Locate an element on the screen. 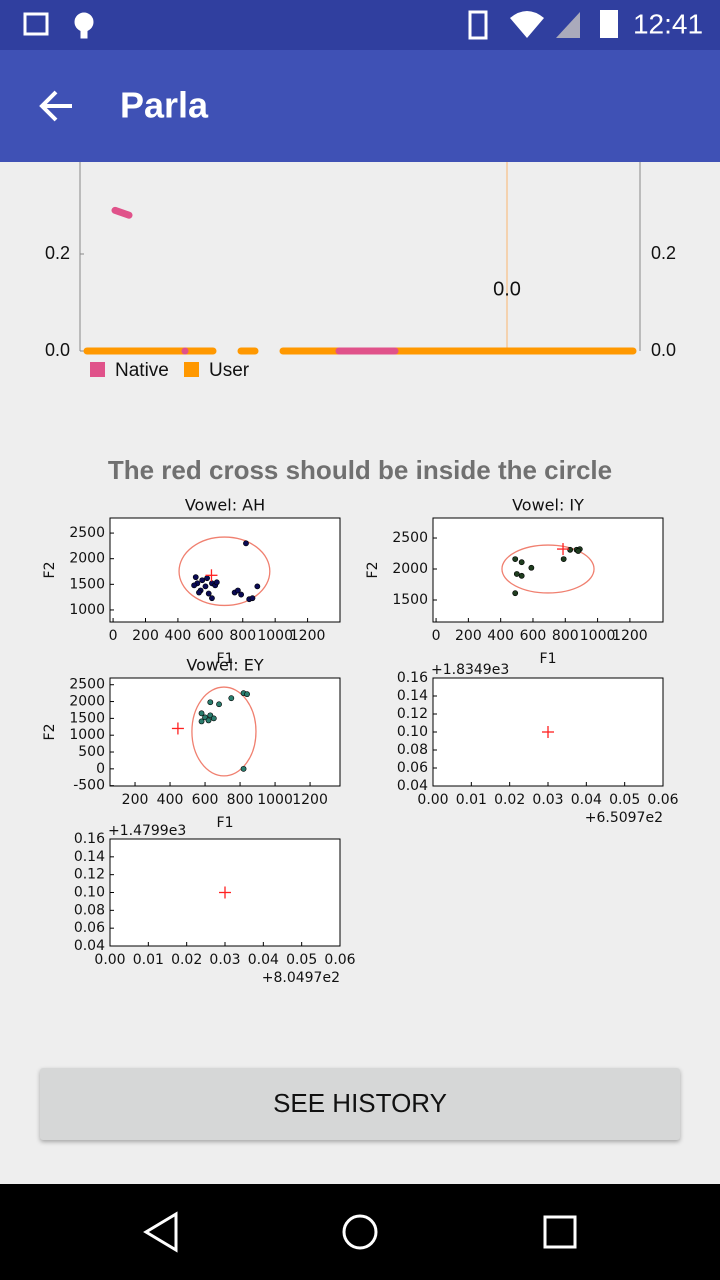 Image resolution: width=720 pixels, height=1280 pixels. nav-home is located at coordinates (360, 1232).